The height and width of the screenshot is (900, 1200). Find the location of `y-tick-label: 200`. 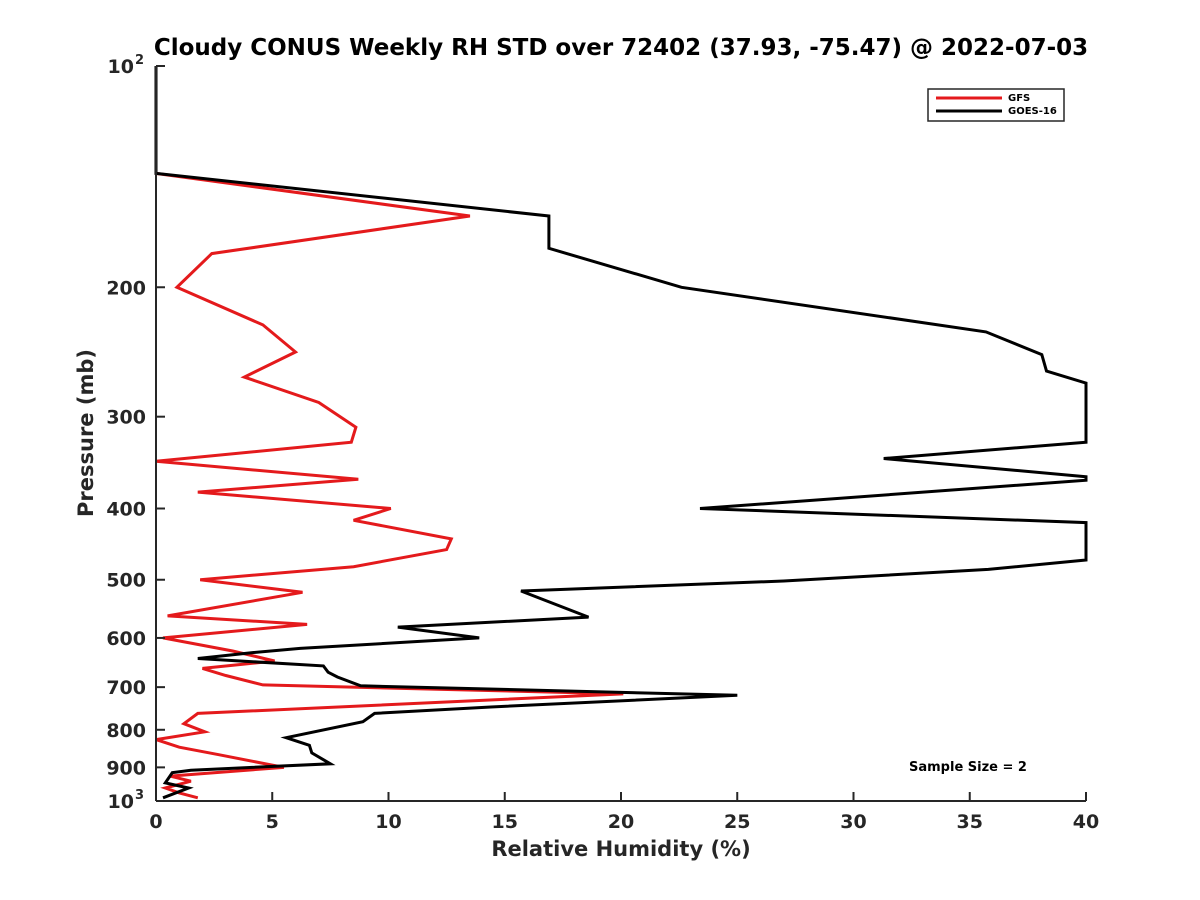

y-tick-label: 200 is located at coordinates (126, 288).